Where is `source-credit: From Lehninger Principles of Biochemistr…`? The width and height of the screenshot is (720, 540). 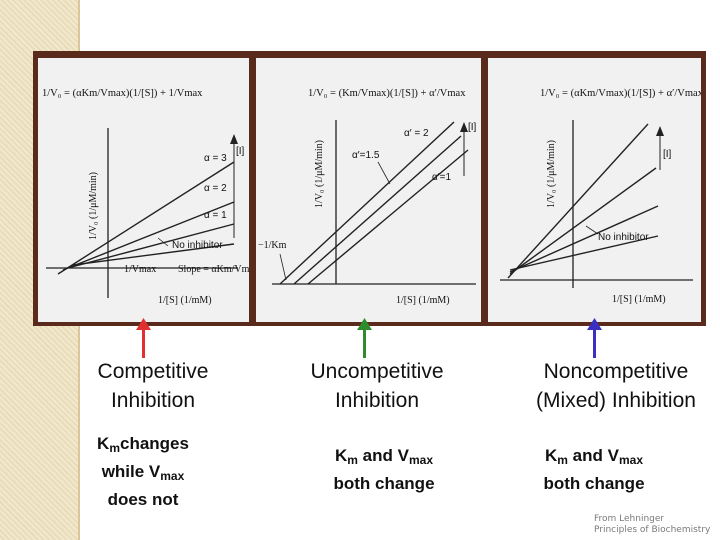 source-credit: From Lehninger Principles of Biochemistr… is located at coordinates (652, 525).